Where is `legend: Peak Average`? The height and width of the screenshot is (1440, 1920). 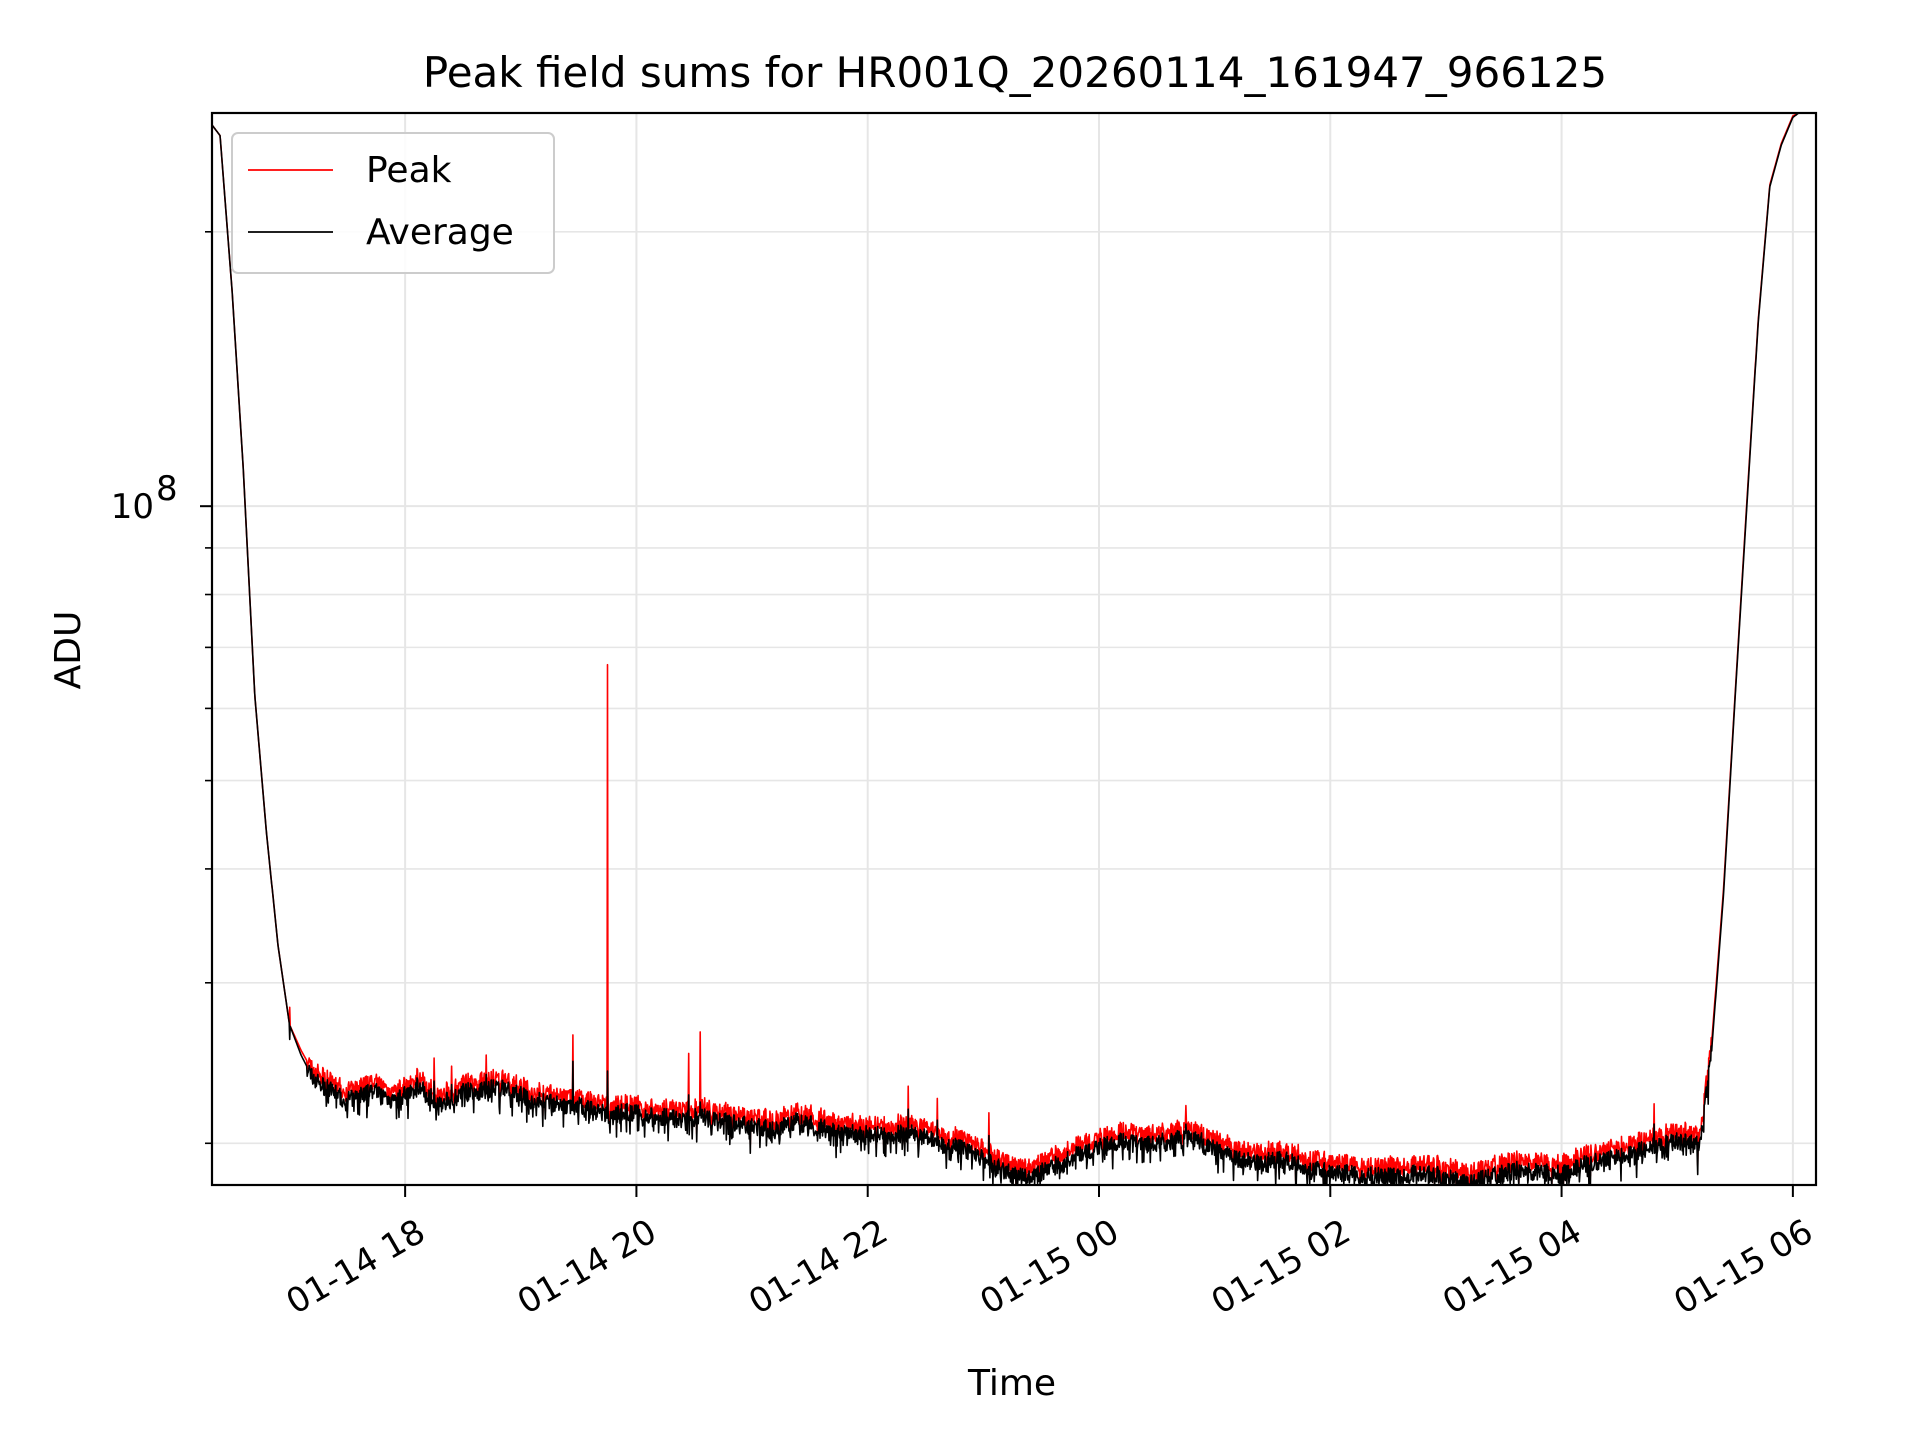
legend: Peak Average is located at coordinates (393, 203).